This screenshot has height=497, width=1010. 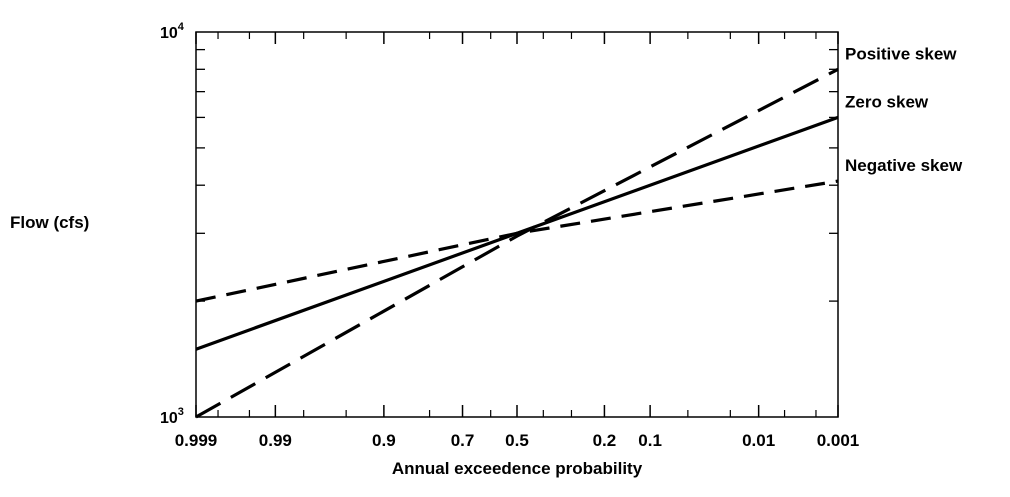 What do you see at coordinates (650, 440) in the screenshot?
I see `x-tick-label: 0.1` at bounding box center [650, 440].